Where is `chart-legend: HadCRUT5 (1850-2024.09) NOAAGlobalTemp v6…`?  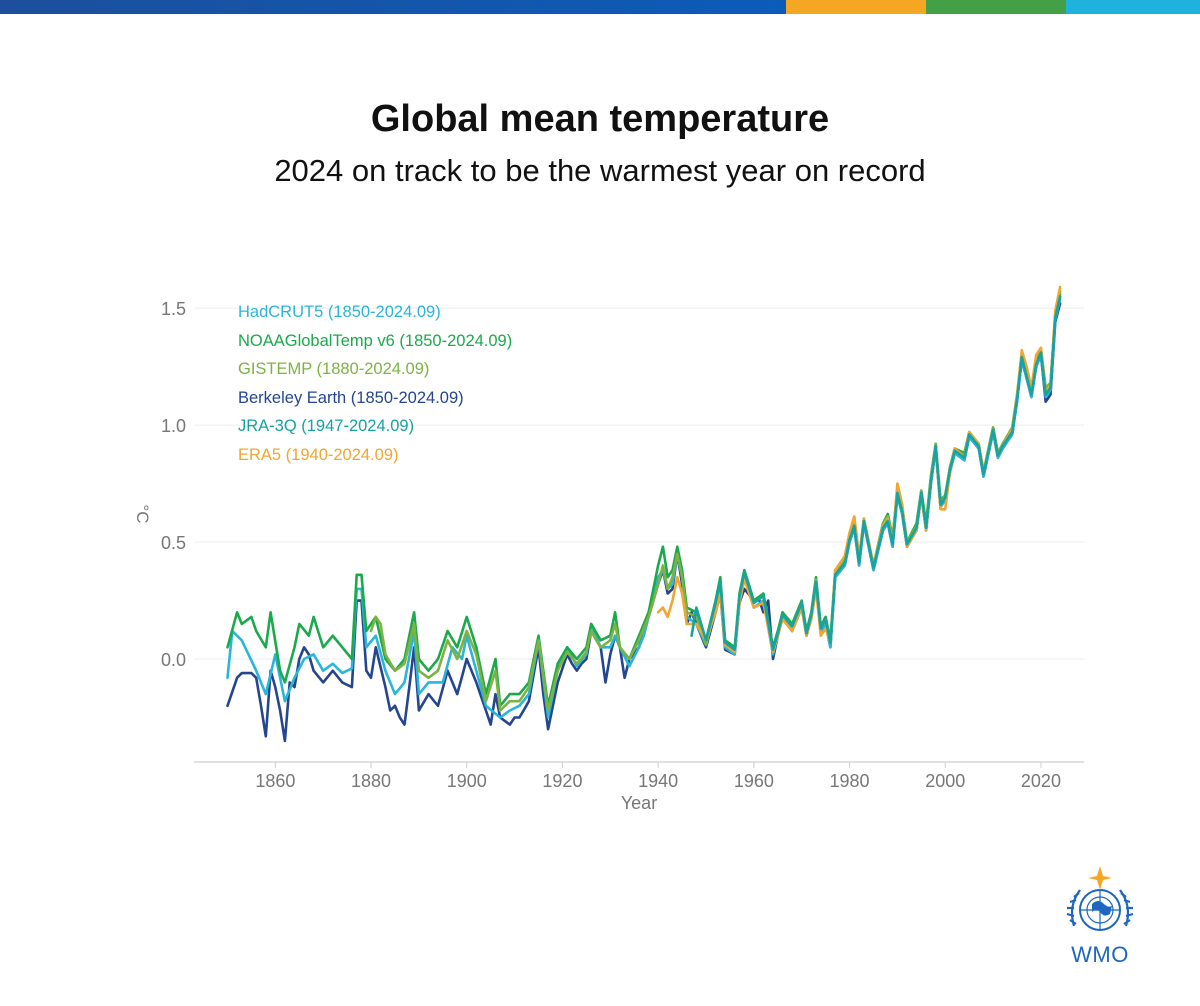
chart-legend: HadCRUT5 (1850-2024.09) NOAAGlobalTemp v6… is located at coordinates (375, 383).